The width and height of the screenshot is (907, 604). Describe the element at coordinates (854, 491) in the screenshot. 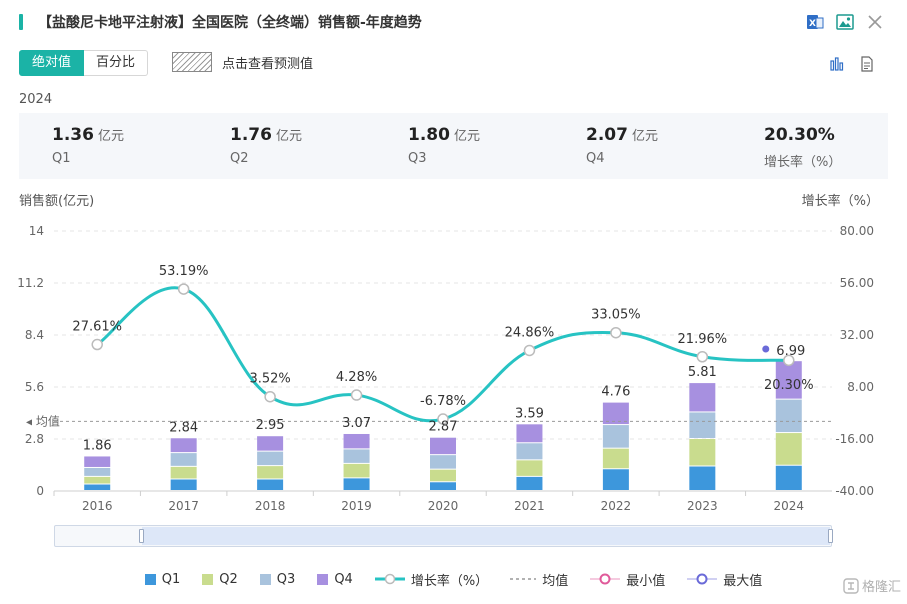

I see `right-axis-tick: -40.00` at that location.